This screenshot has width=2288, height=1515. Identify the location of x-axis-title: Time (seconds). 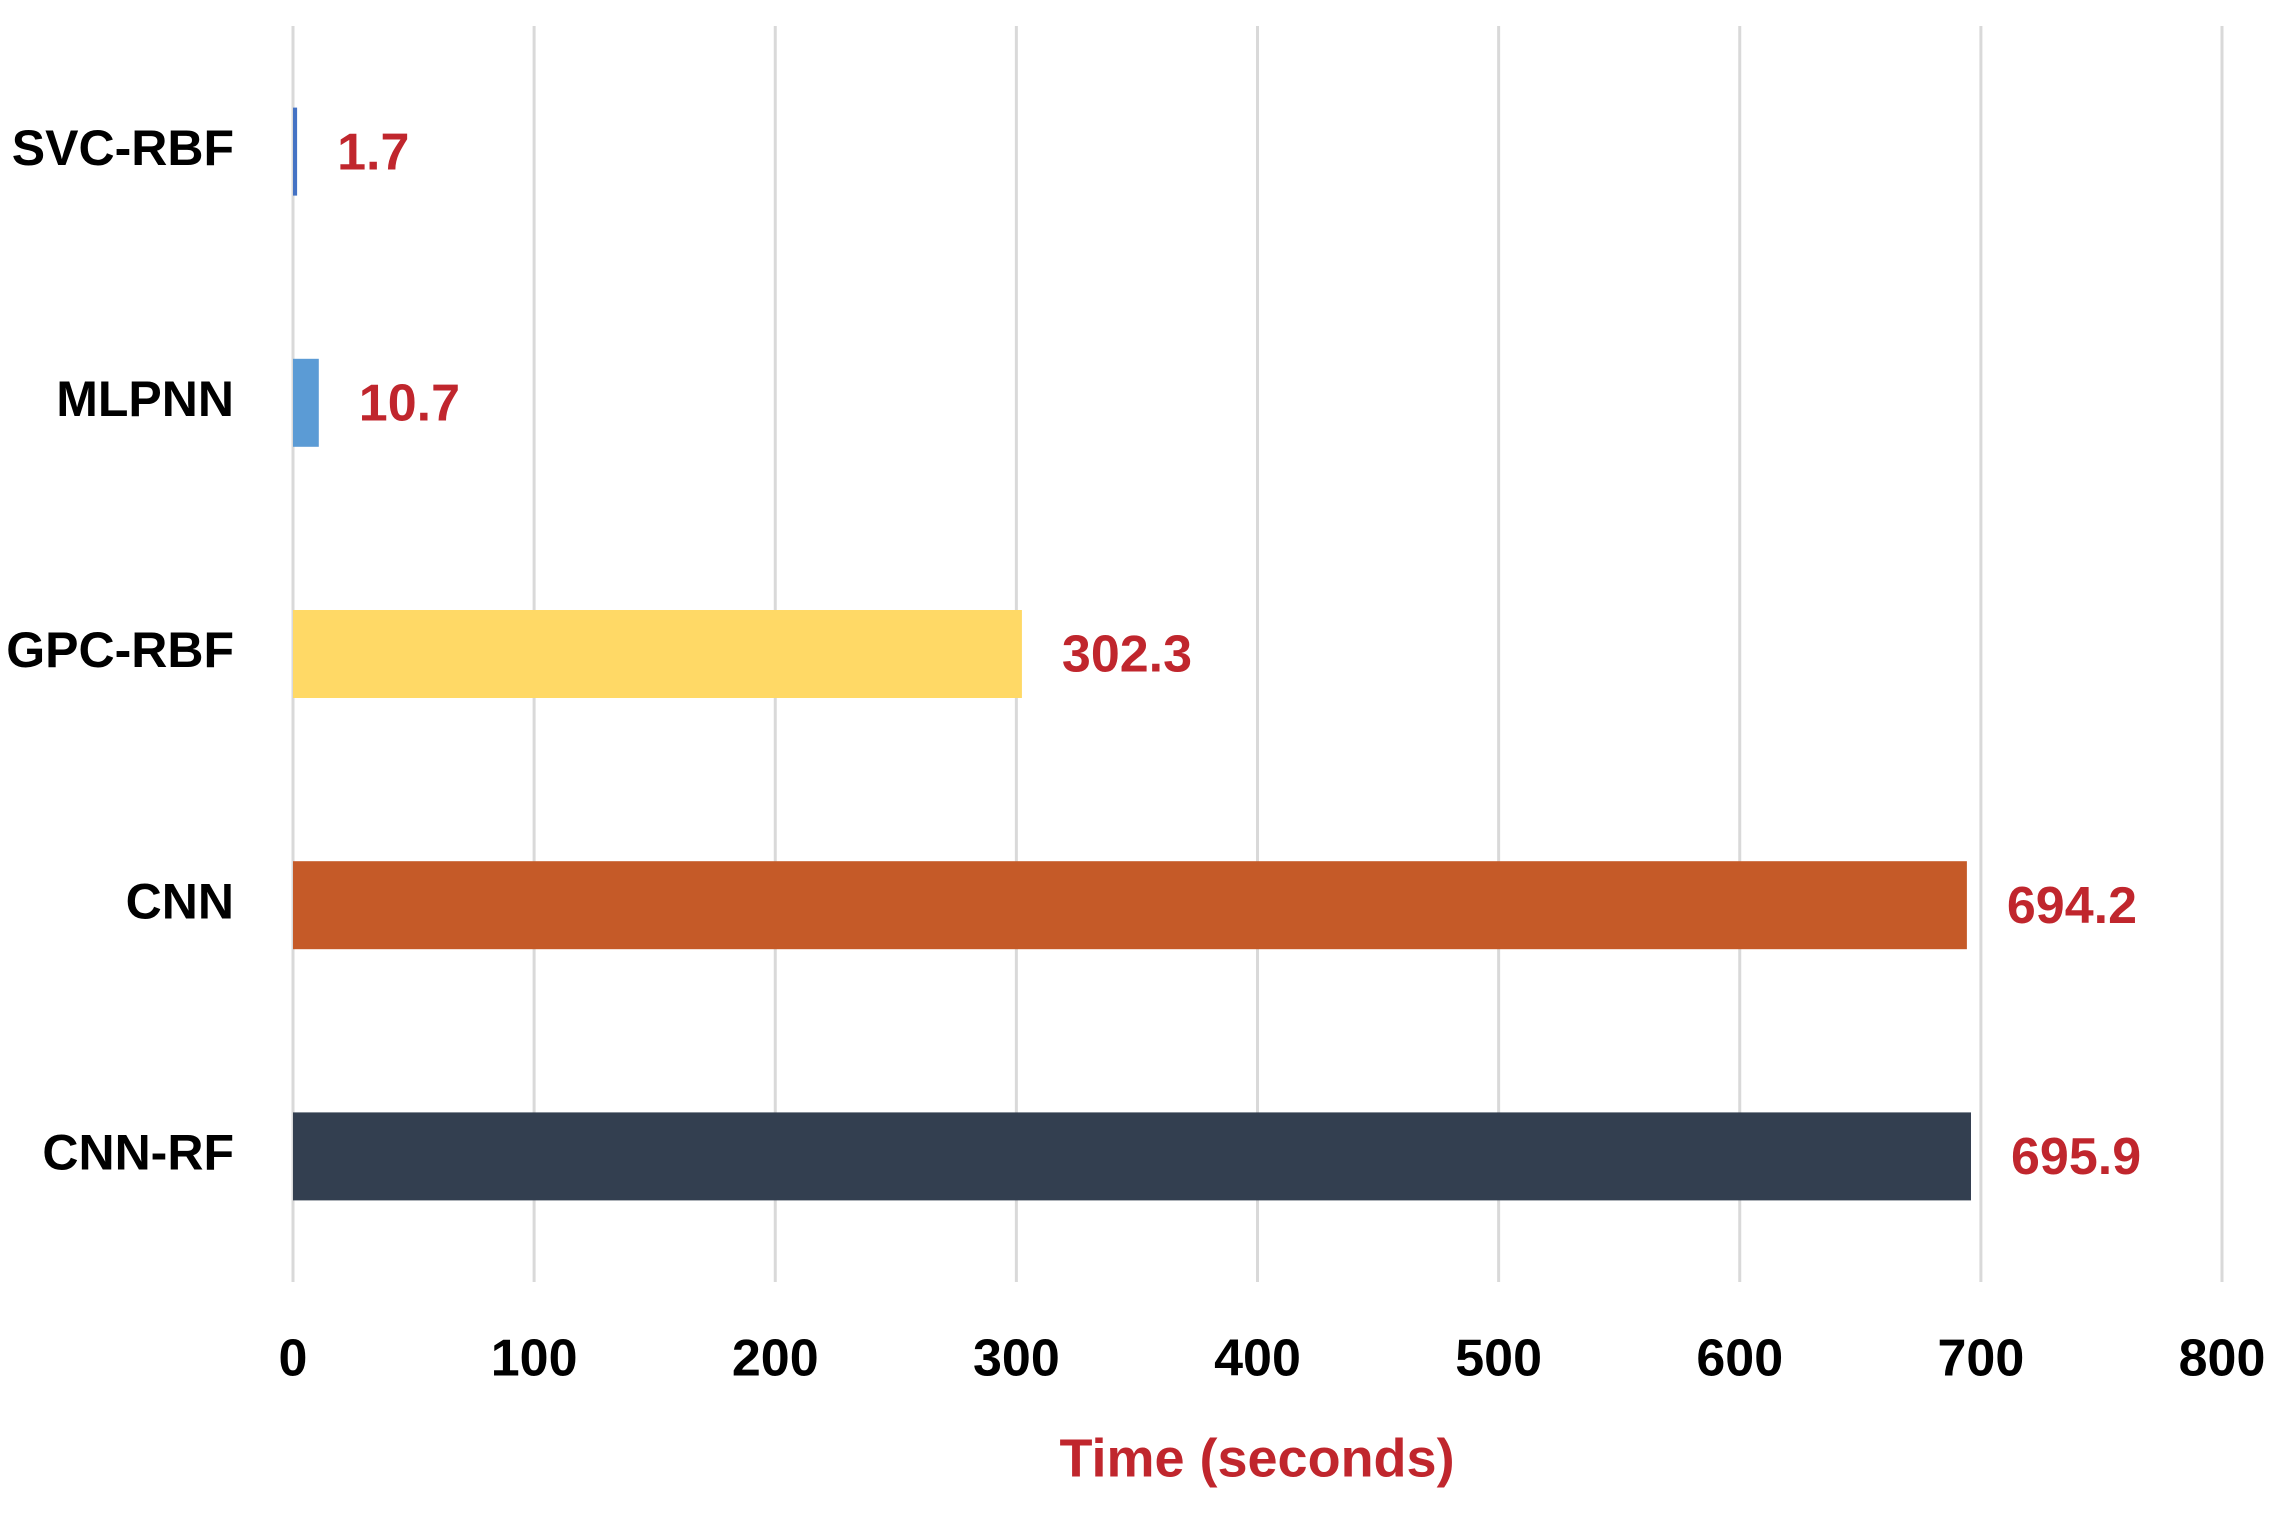
(1256, 1458).